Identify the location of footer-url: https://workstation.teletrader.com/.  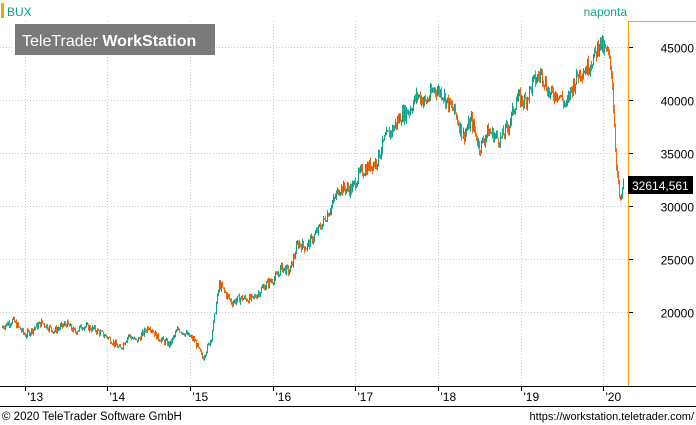
(612, 417).